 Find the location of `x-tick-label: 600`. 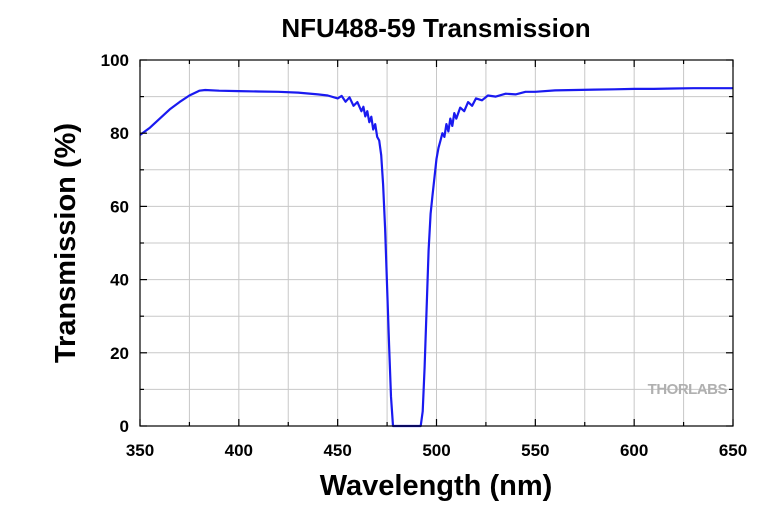

x-tick-label: 600 is located at coordinates (634, 450).